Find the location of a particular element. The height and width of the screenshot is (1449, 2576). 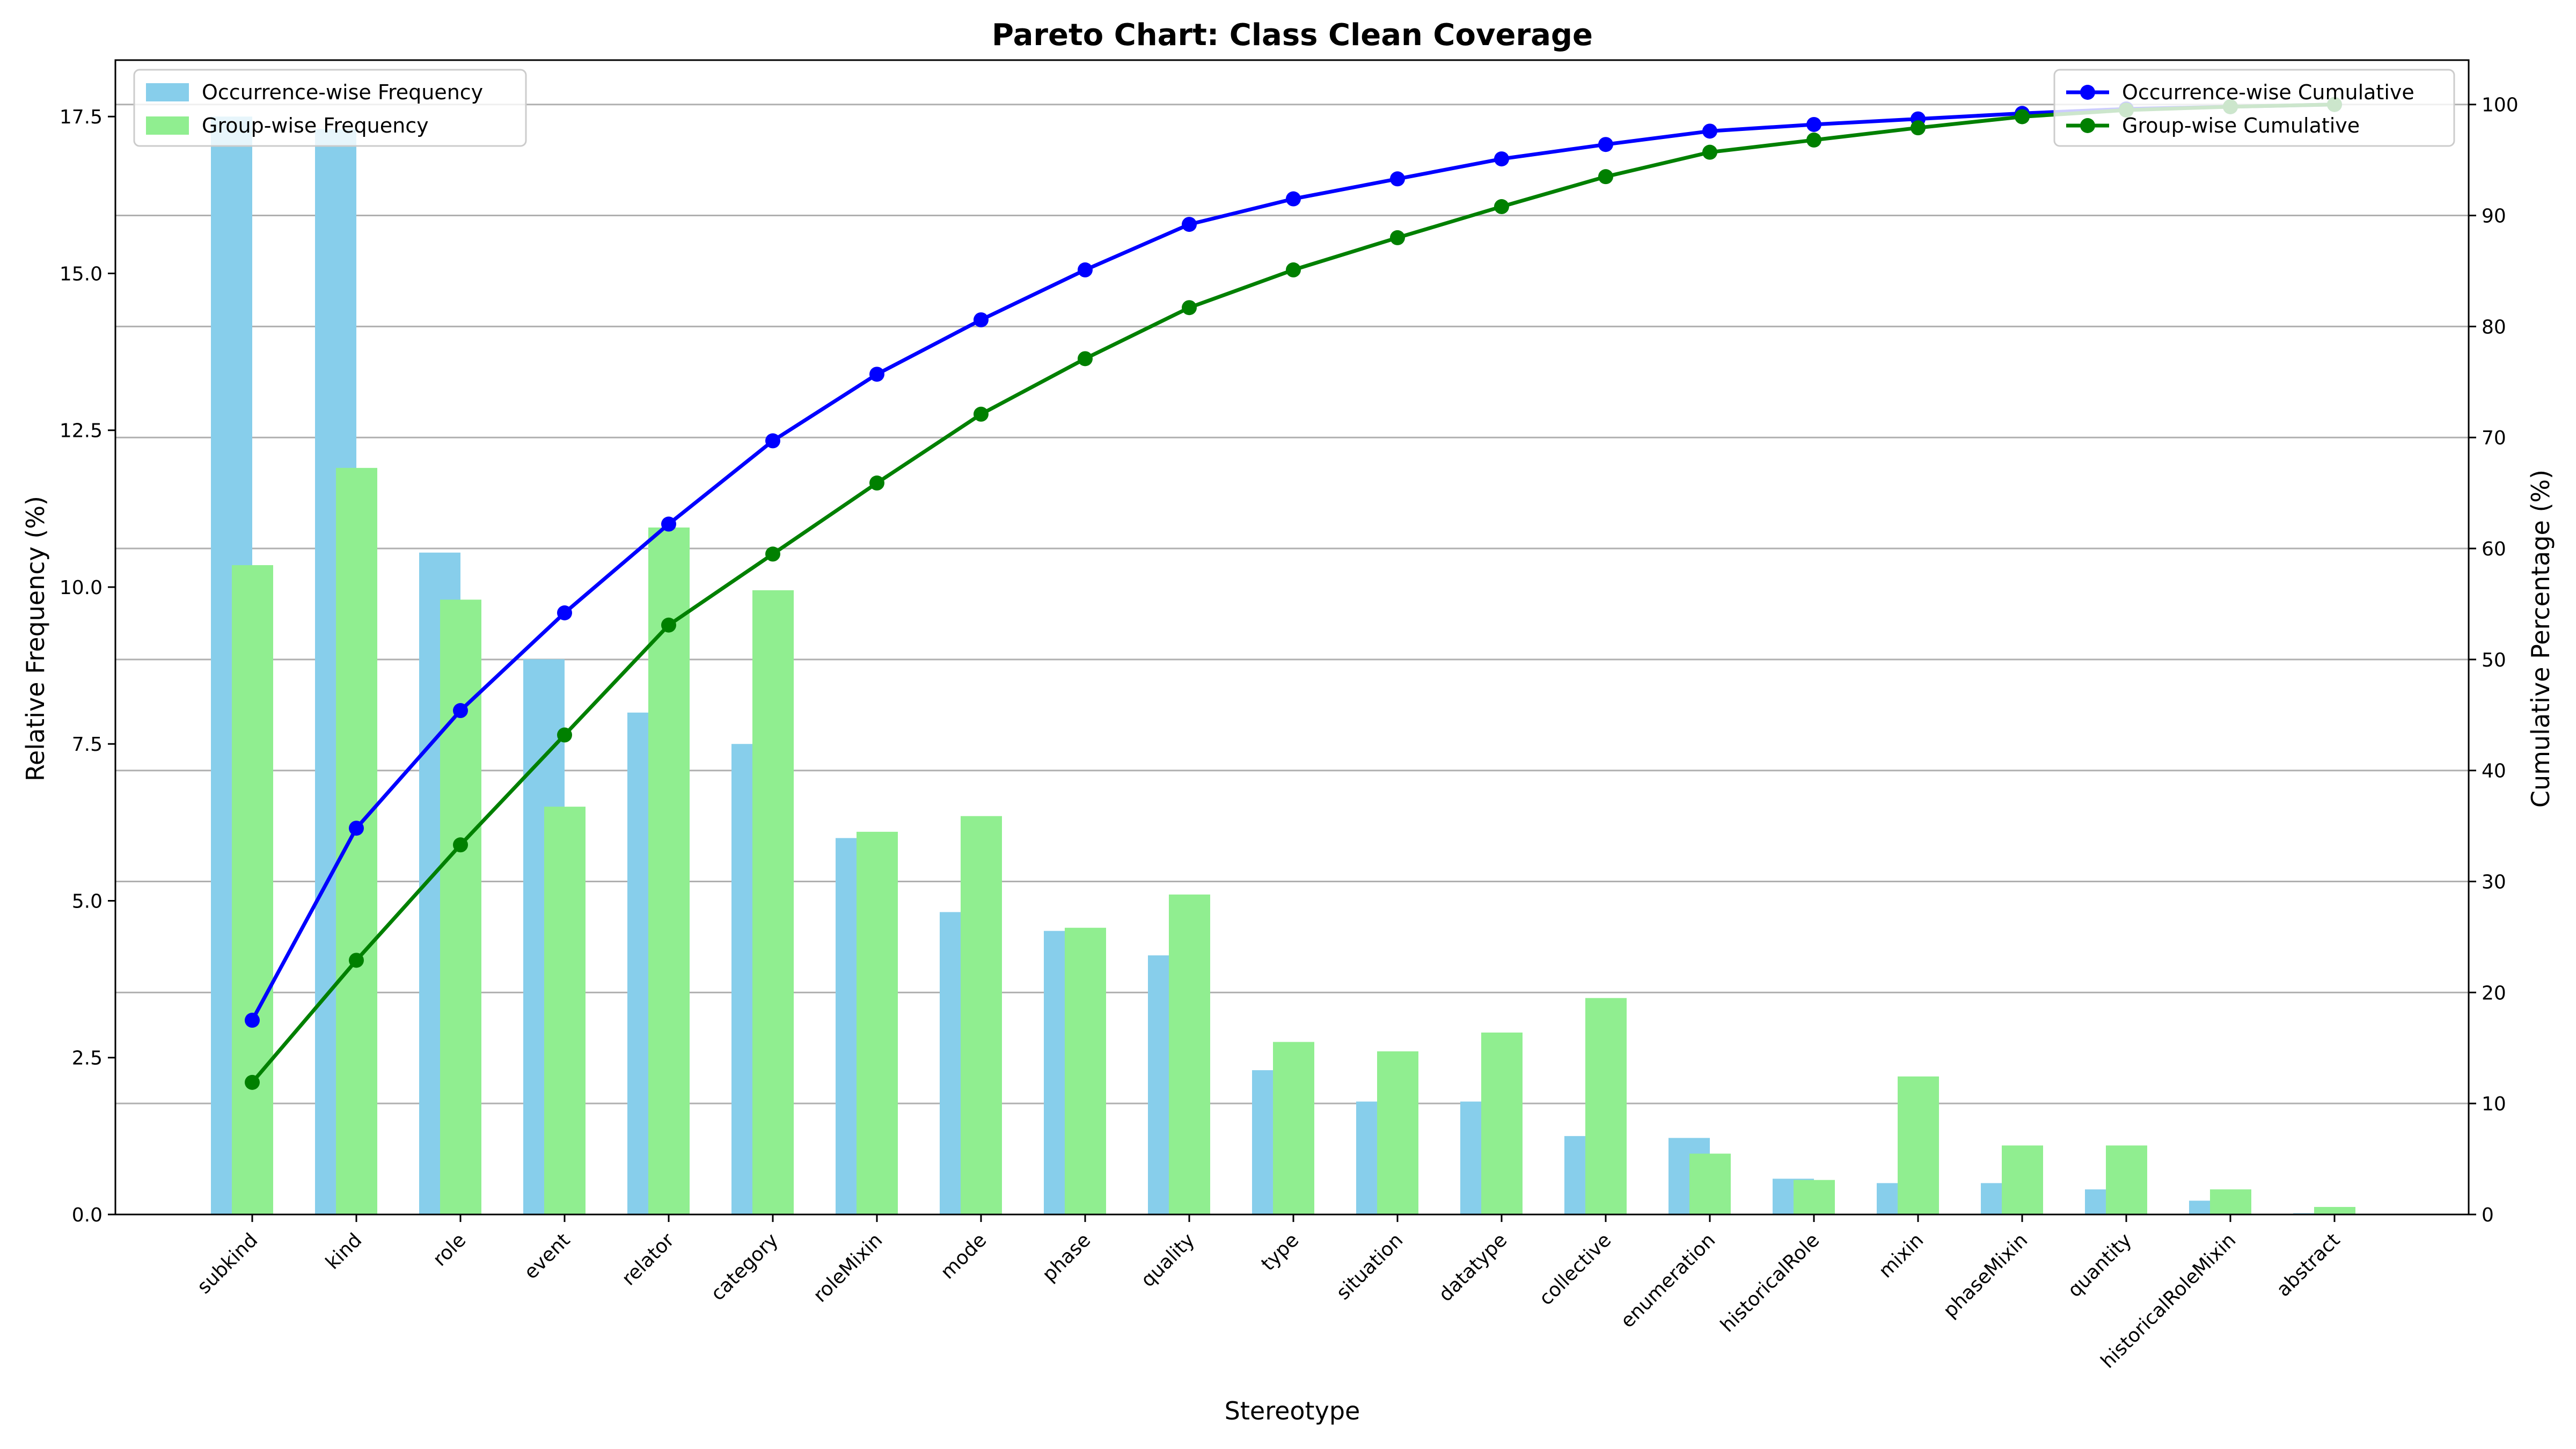

bar-group-phaseMixin is located at coordinates (2022, 1179).